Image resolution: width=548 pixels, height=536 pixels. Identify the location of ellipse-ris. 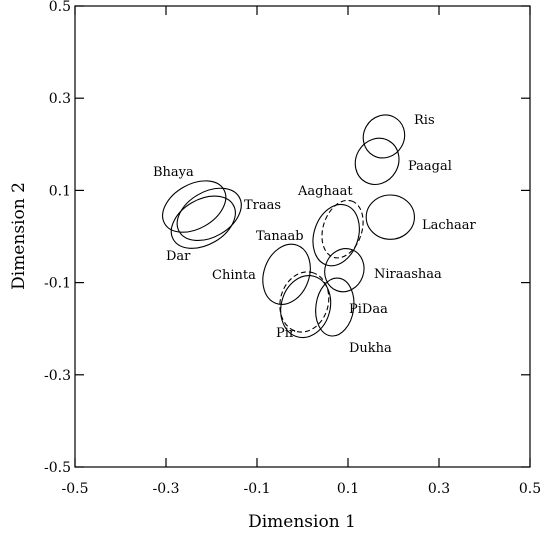
(384, 136).